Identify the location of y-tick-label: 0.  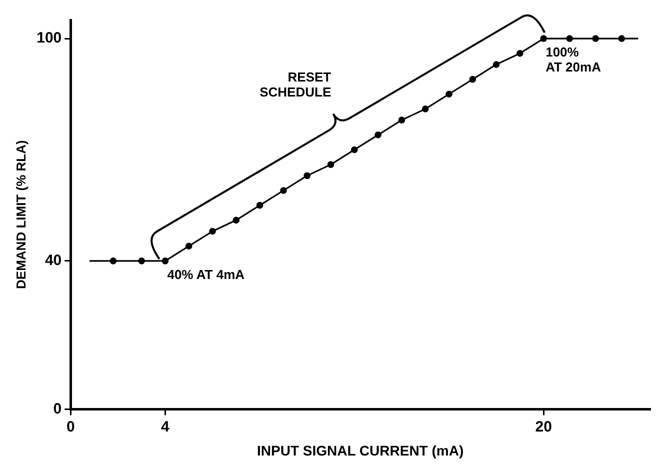
(57, 409).